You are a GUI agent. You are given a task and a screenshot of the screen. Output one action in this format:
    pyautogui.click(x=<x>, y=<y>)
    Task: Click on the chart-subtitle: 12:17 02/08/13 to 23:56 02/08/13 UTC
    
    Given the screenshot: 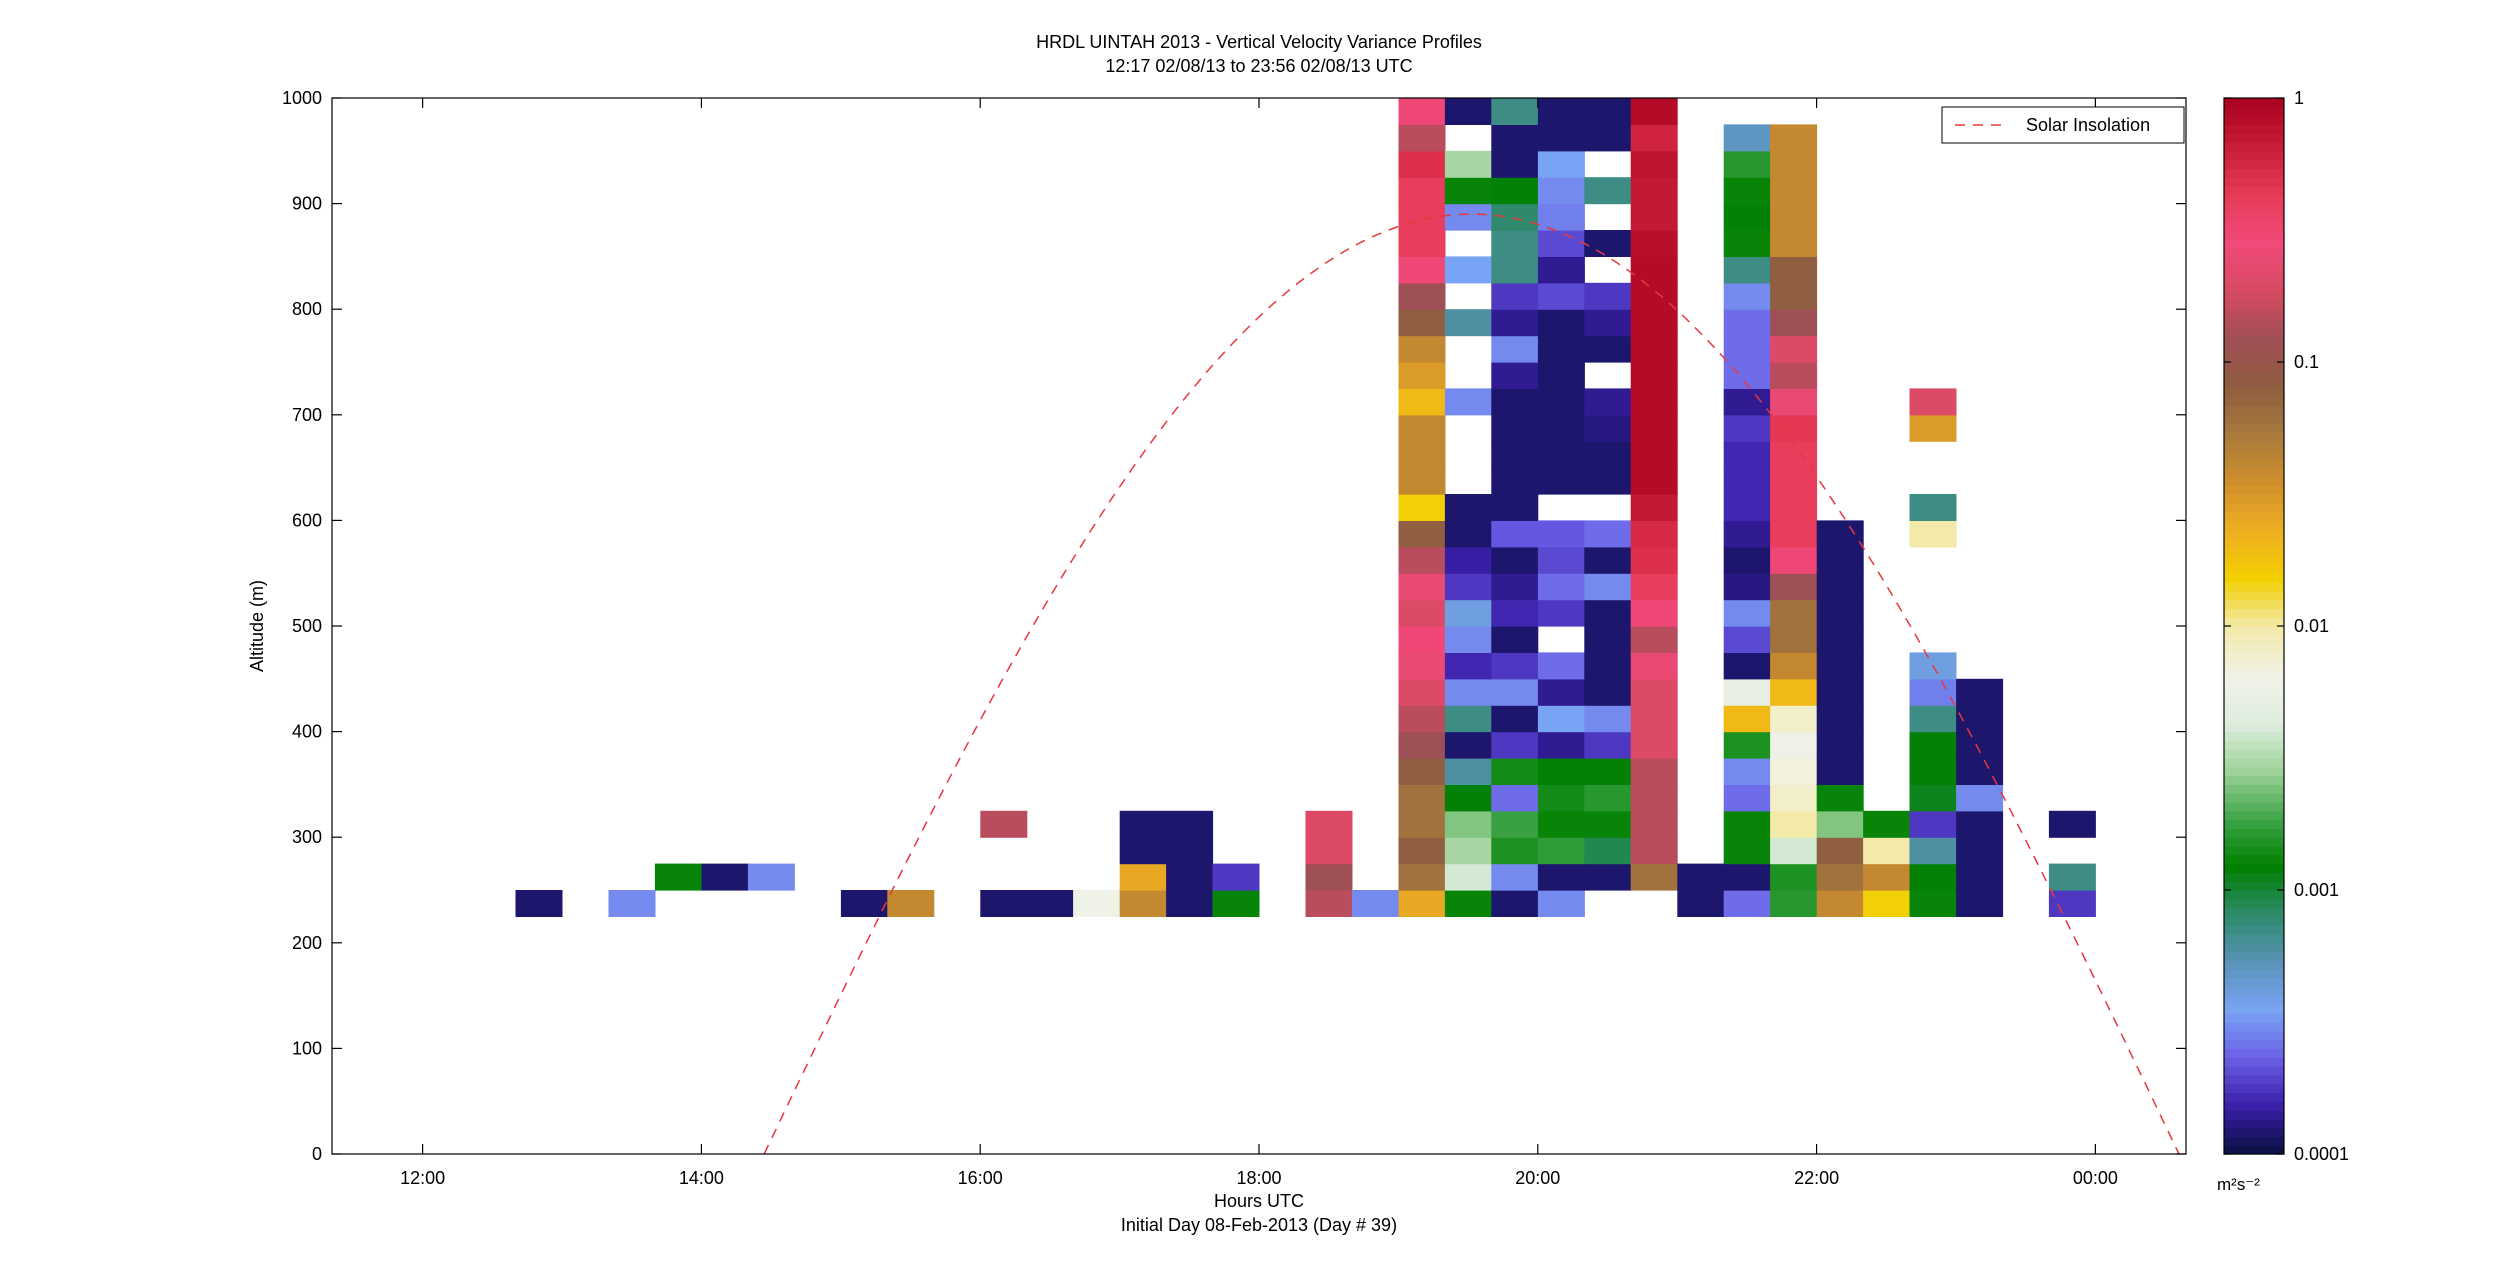 What is the action you would take?
    pyautogui.click(x=1258, y=66)
    